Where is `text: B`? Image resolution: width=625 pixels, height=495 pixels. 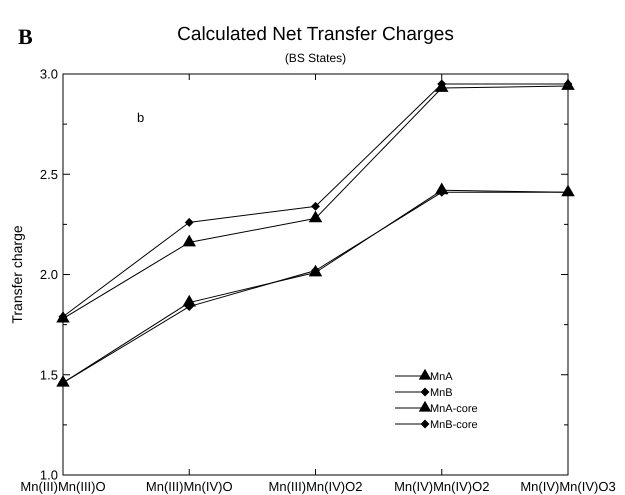 text: B is located at coordinates (25, 36).